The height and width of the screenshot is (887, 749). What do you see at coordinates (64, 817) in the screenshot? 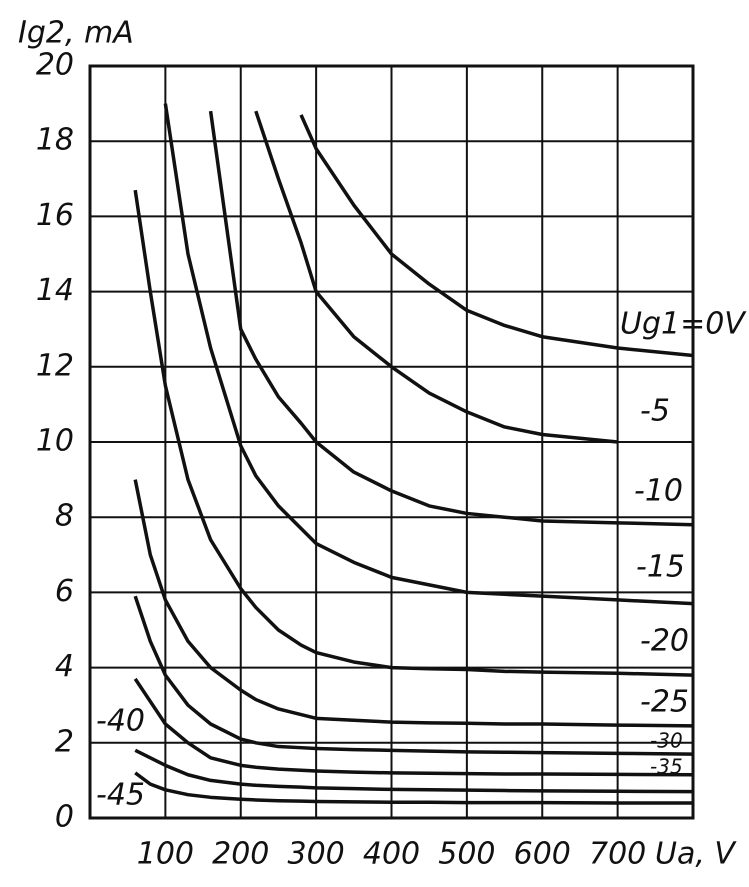
I see `y-tick-label: 0` at bounding box center [64, 817].